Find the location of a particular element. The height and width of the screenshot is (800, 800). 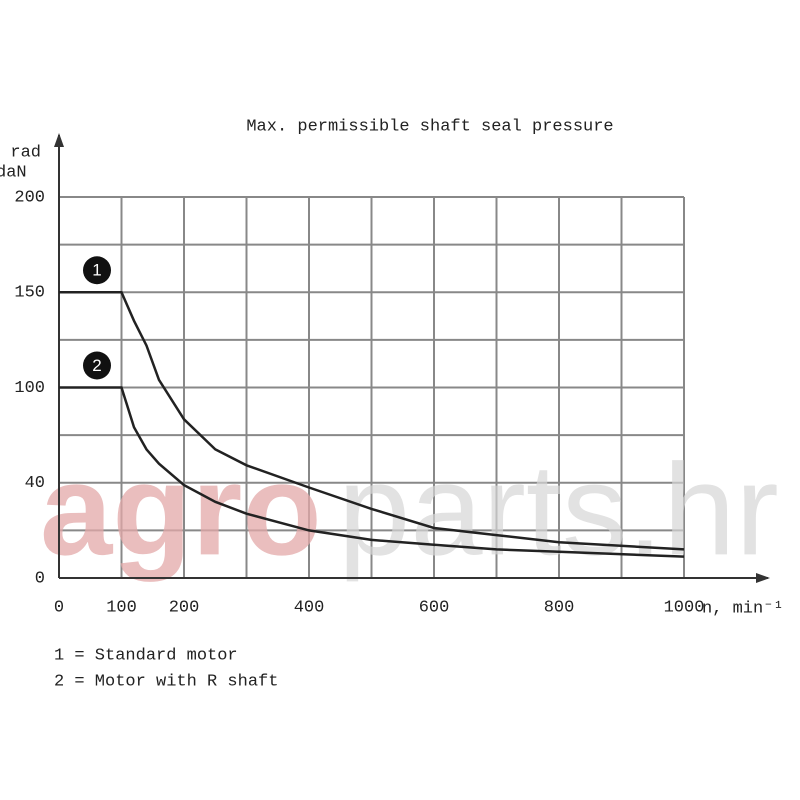

x-tick-label: 600 is located at coordinates (434, 607).